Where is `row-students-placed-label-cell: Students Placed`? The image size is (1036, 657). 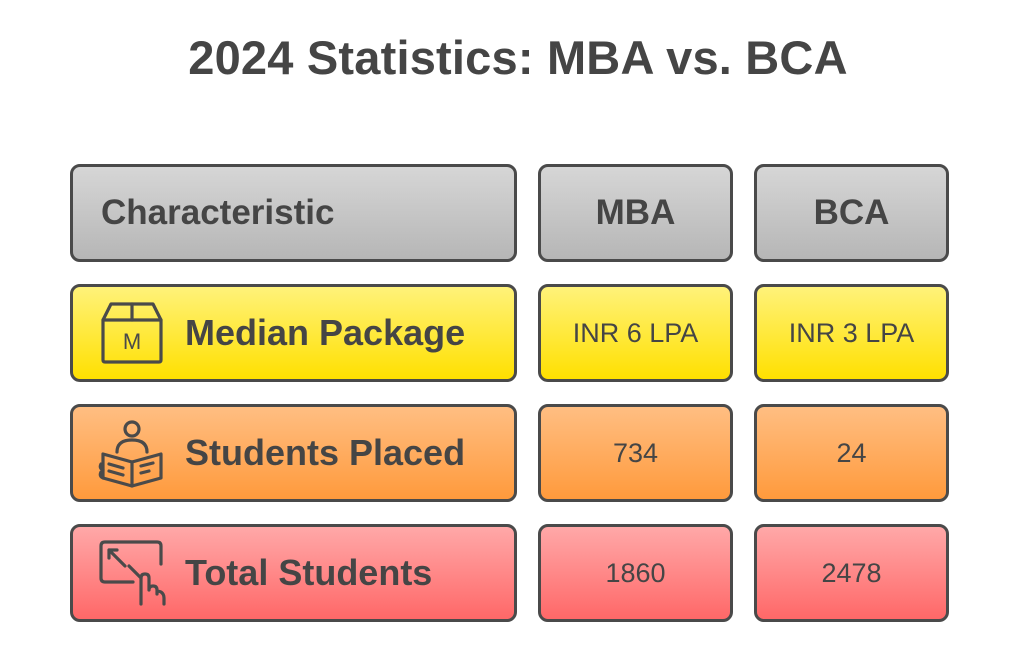 row-students-placed-label-cell: Students Placed is located at coordinates (293, 453).